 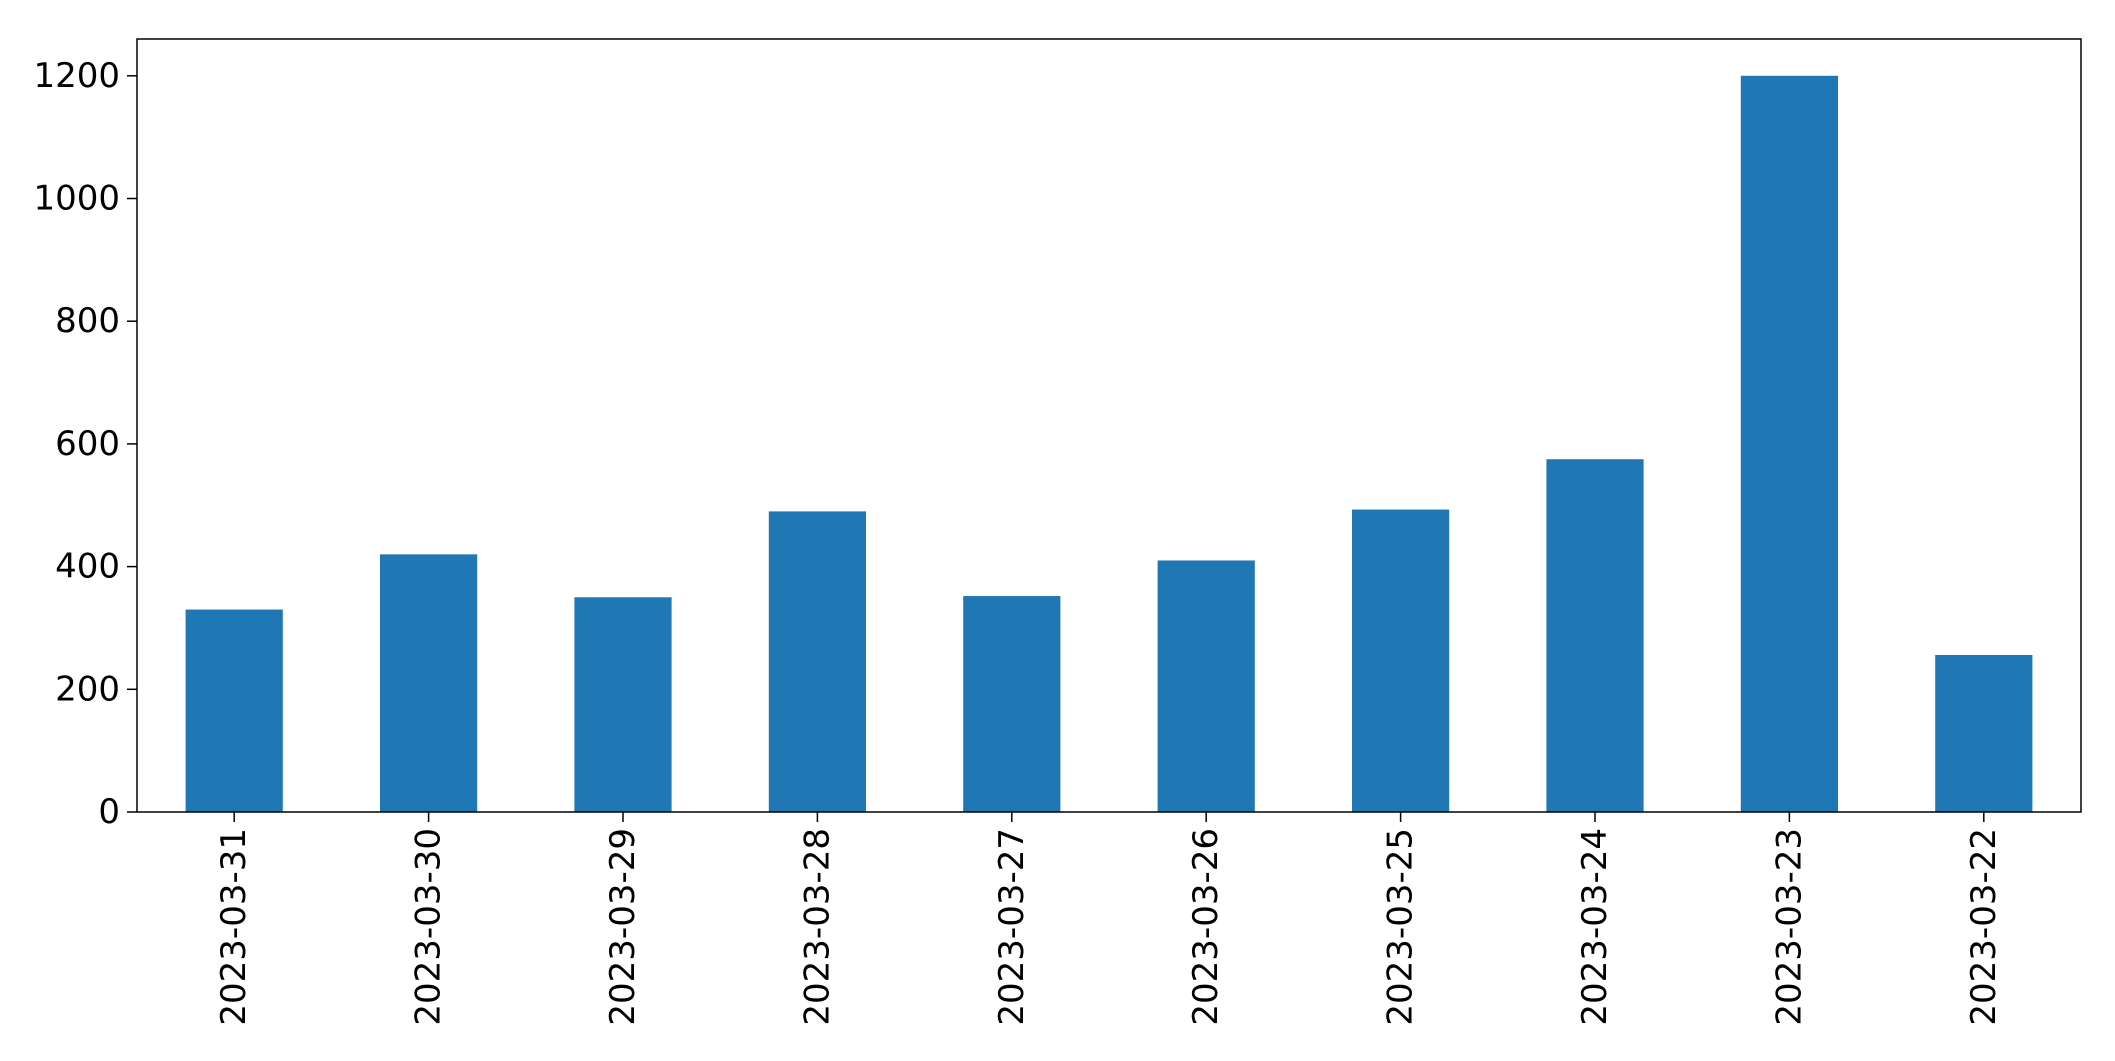 What do you see at coordinates (1206, 927) in the screenshot?
I see `x-tick-label: 2023-03-26` at bounding box center [1206, 927].